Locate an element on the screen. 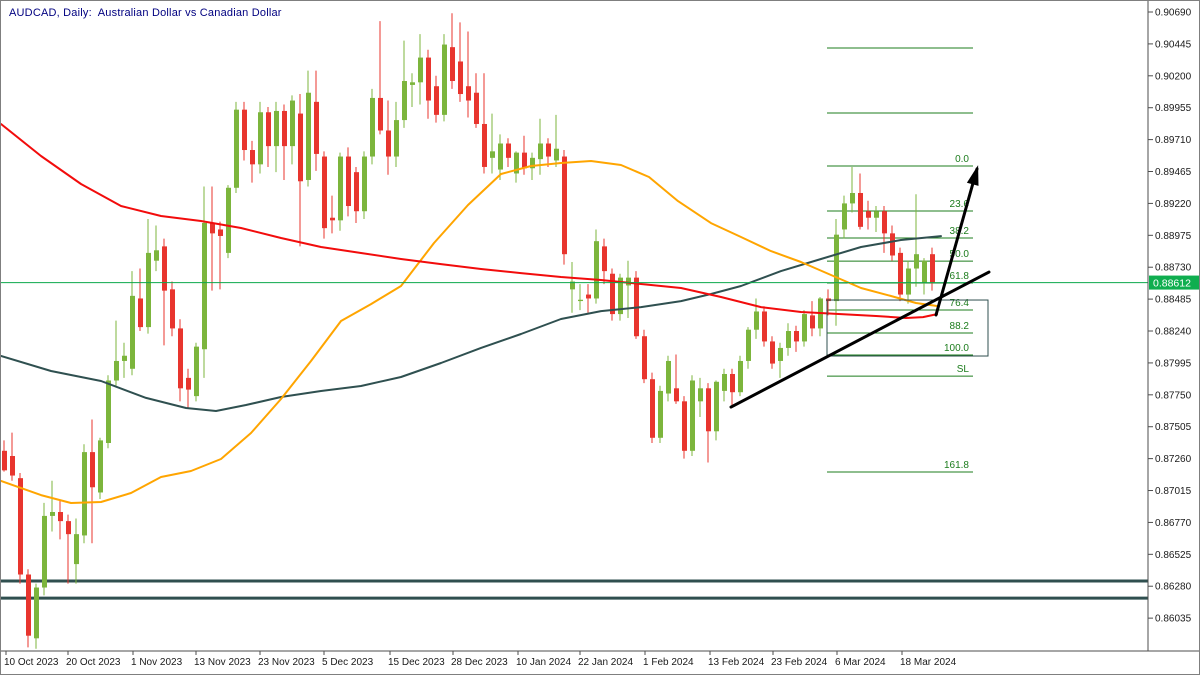 The image size is (1200, 675). price-axis-label: 0.86770 is located at coordinates (1173, 523).